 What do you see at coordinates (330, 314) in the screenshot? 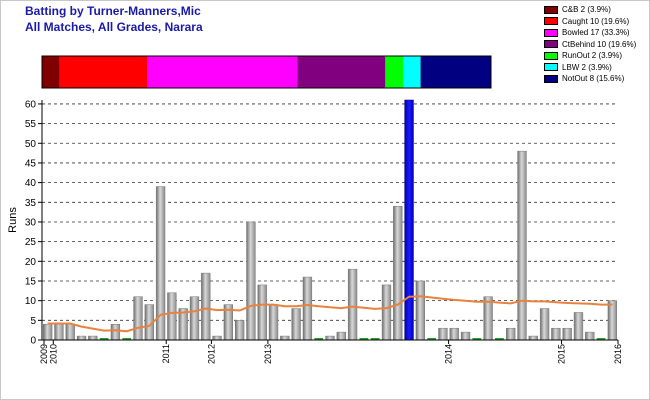
I see `running-average-line` at bounding box center [330, 314].